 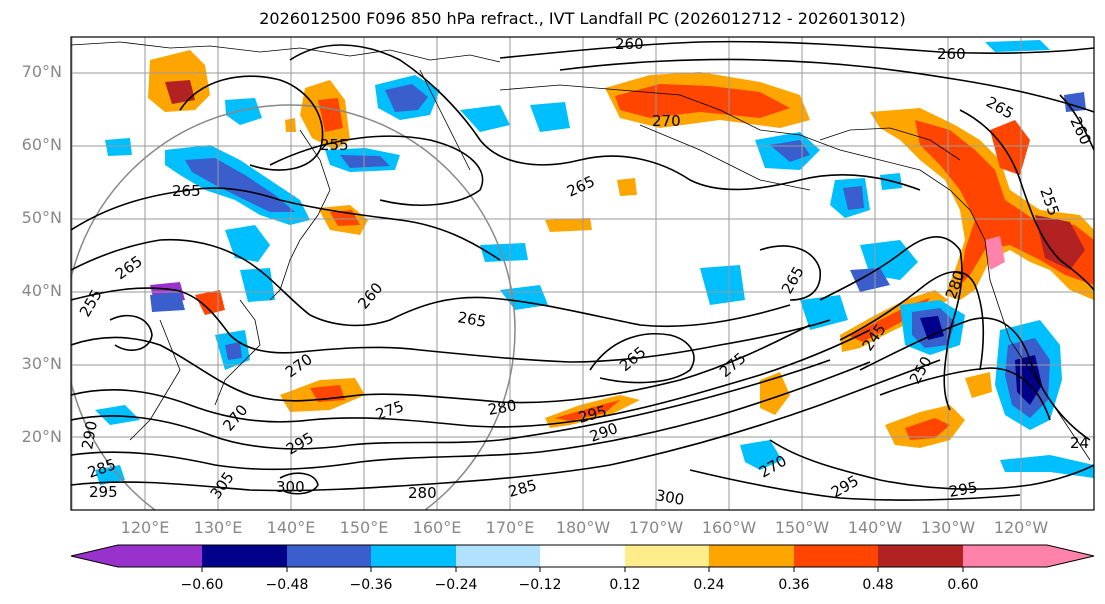 What do you see at coordinates (145, 527) in the screenshot?
I see `lon-label: 120°E` at bounding box center [145, 527].